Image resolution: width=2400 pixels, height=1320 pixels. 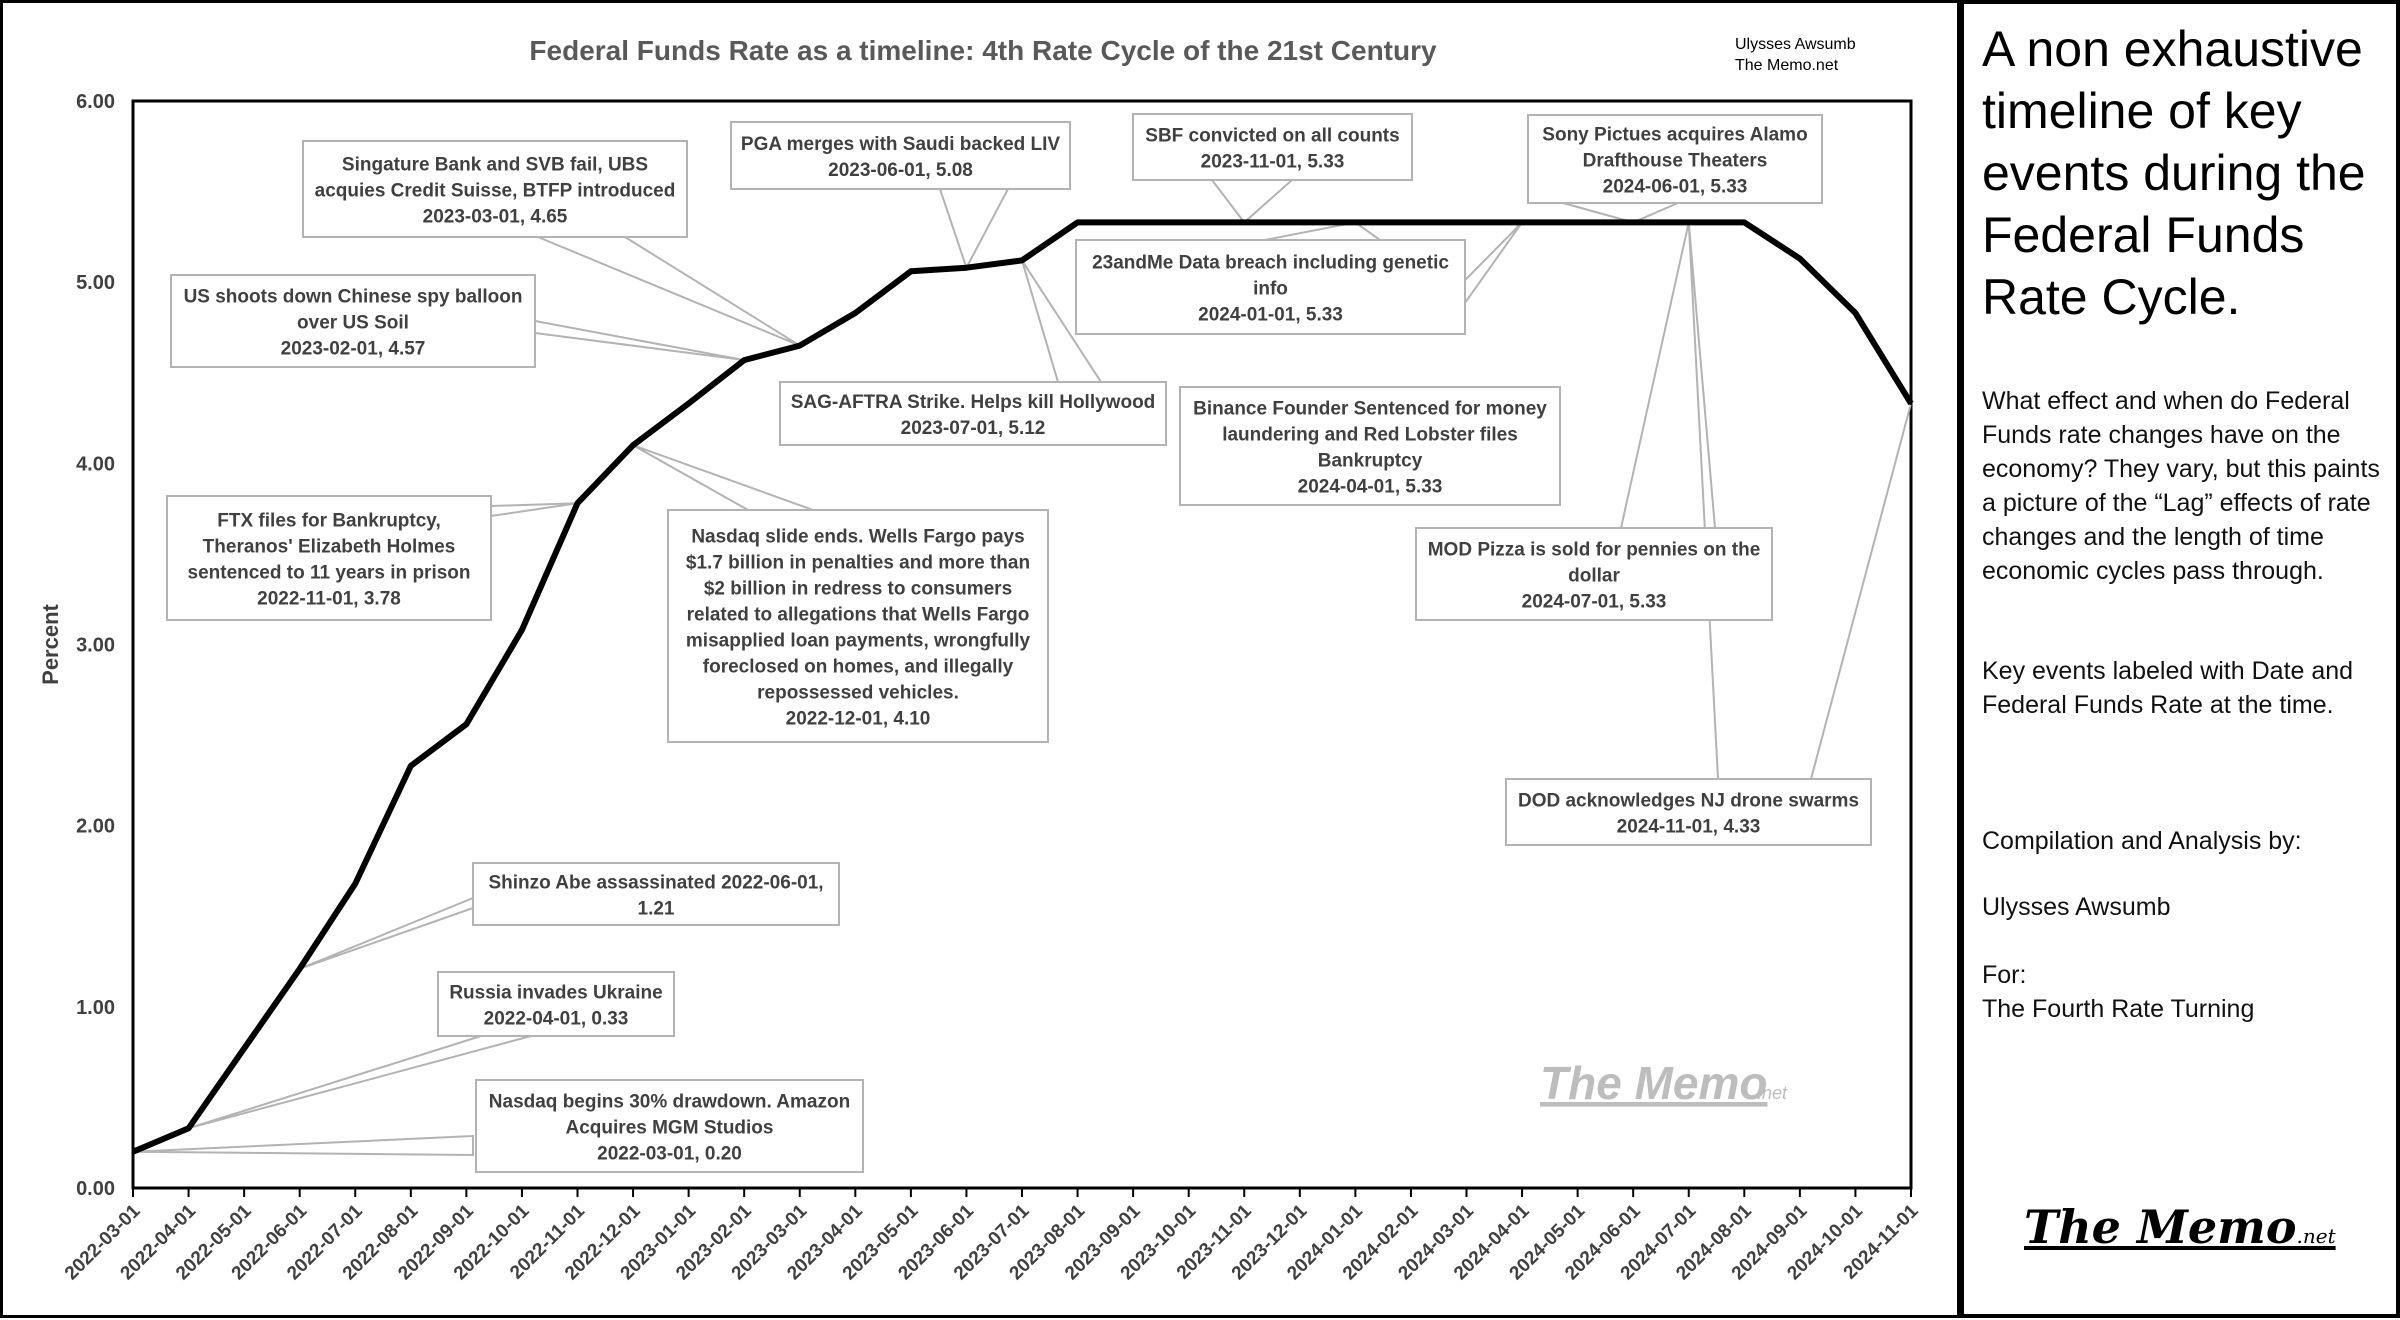 I want to click on annotation-text-line: Sony Pictues acquires Alamo, so click(x=1674, y=134).